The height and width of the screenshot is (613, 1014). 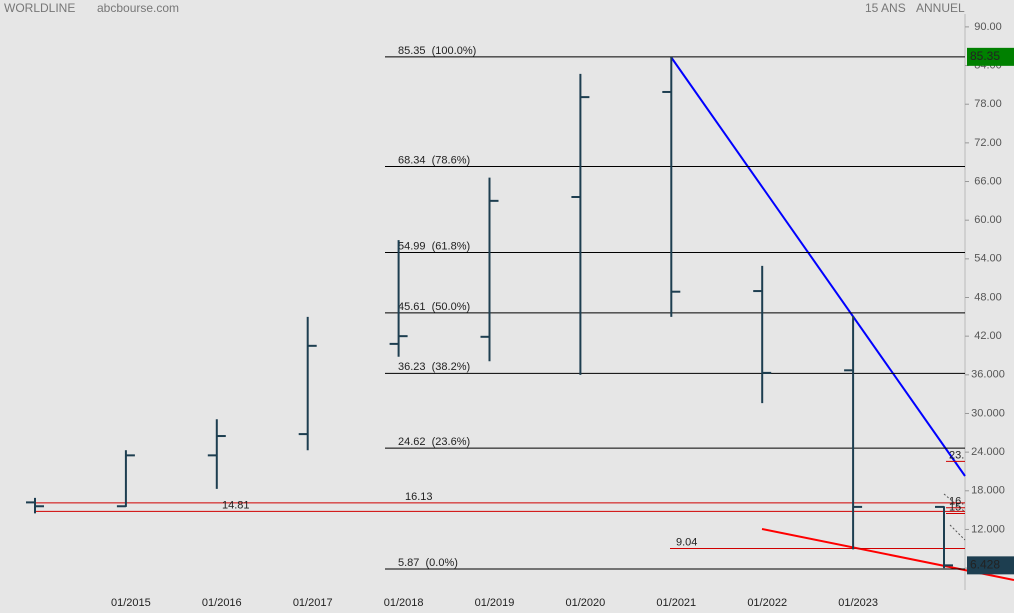 What do you see at coordinates (686, 542) in the screenshot?
I see `level-label: 9.04` at bounding box center [686, 542].